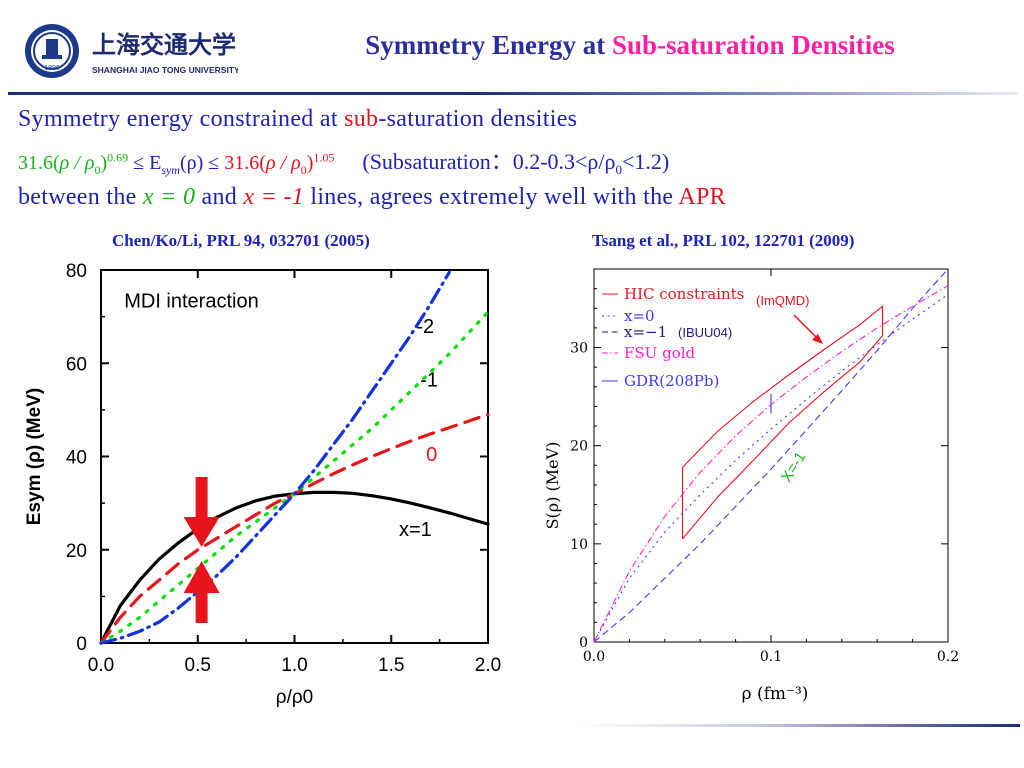  Describe the element at coordinates (552, 486) in the screenshot. I see `y-axis-label: S(ρ) (MeV)` at that location.